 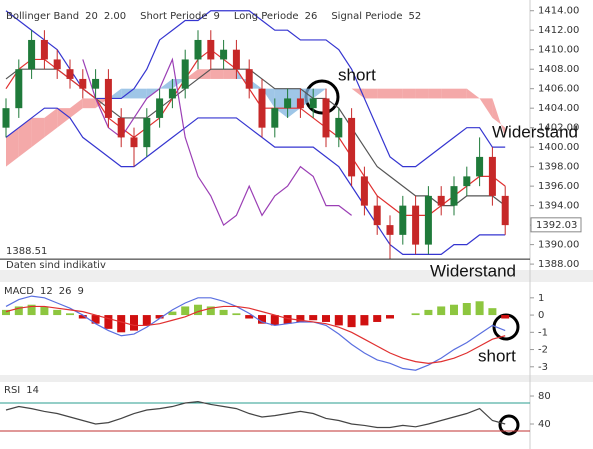 I want to click on annotation: Widerstand, so click(x=535, y=131).